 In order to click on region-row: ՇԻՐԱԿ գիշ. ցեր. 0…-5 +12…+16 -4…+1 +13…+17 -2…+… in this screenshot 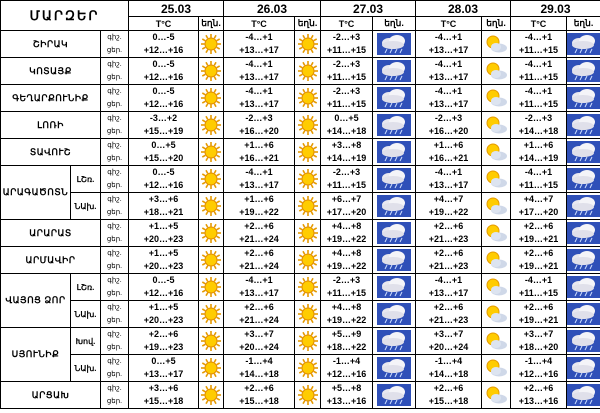, I will do `click(300, 44)`.